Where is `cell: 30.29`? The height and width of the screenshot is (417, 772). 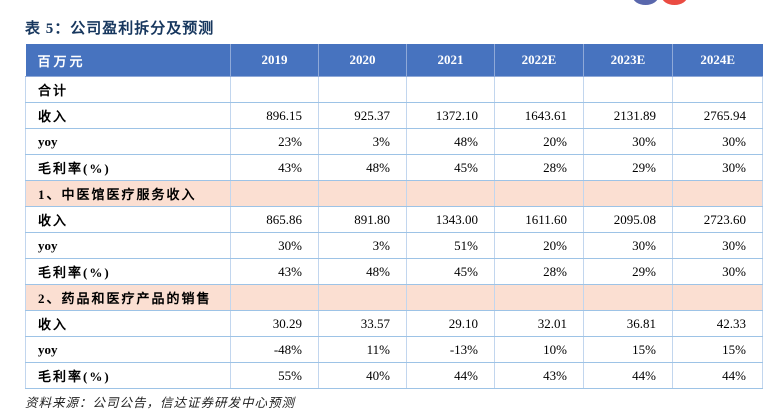
cell: 30.29 is located at coordinates (274, 323).